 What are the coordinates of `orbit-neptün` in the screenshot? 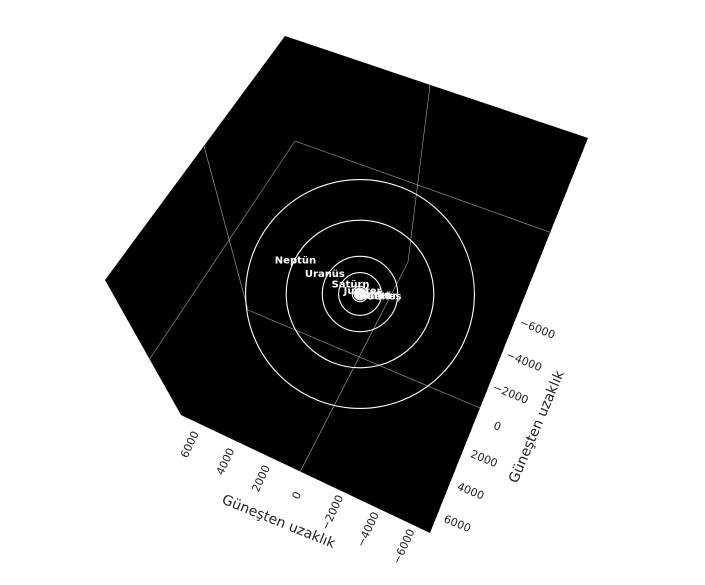 It's located at (360, 294).